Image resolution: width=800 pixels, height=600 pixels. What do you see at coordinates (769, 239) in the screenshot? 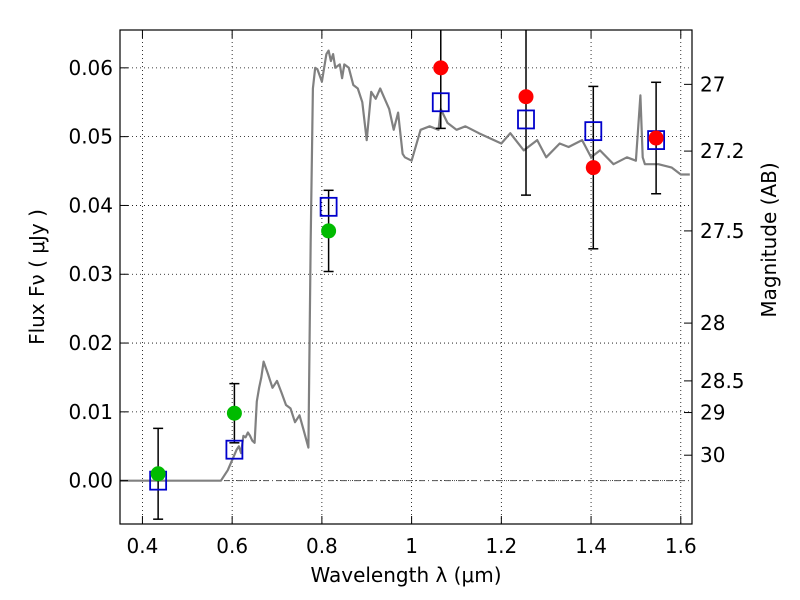
I see `y2-axis-label: Magnitude (AB)` at bounding box center [769, 239].